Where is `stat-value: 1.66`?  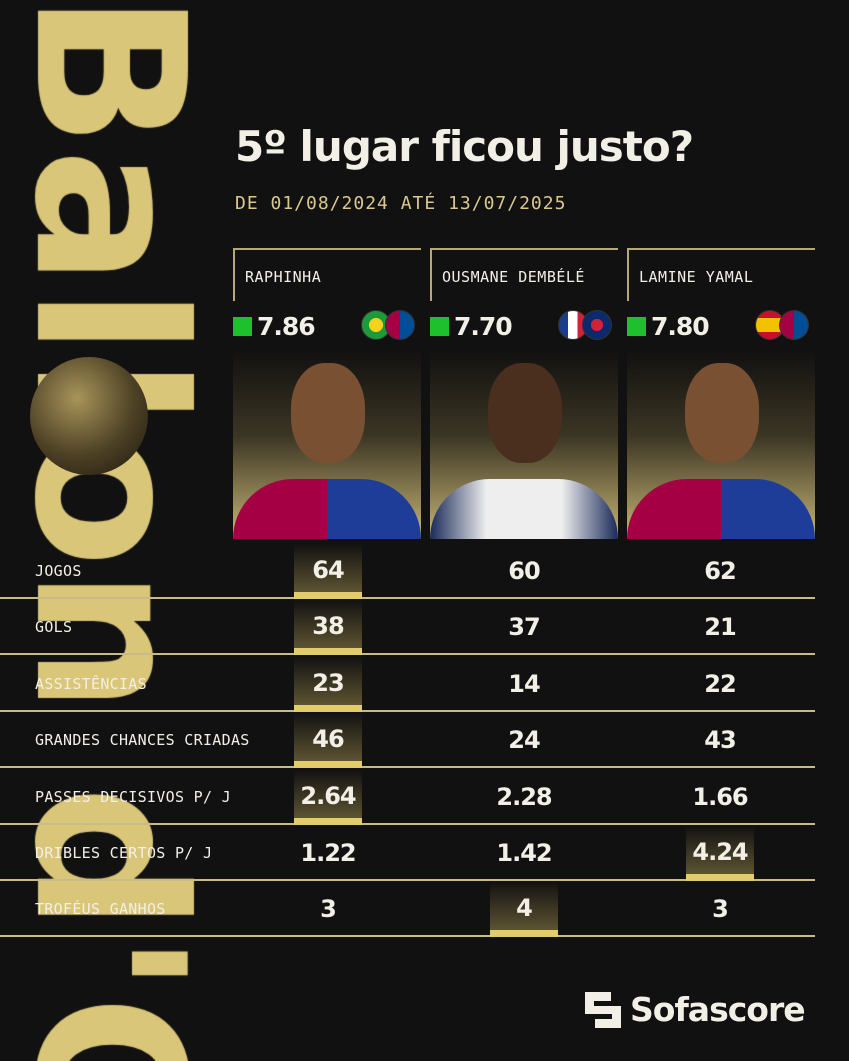
stat-value: 1.66 is located at coordinates (720, 796).